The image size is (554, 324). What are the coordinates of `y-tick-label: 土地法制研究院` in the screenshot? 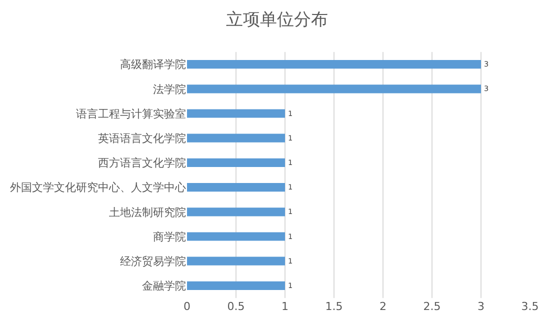 It's located at (147, 212).